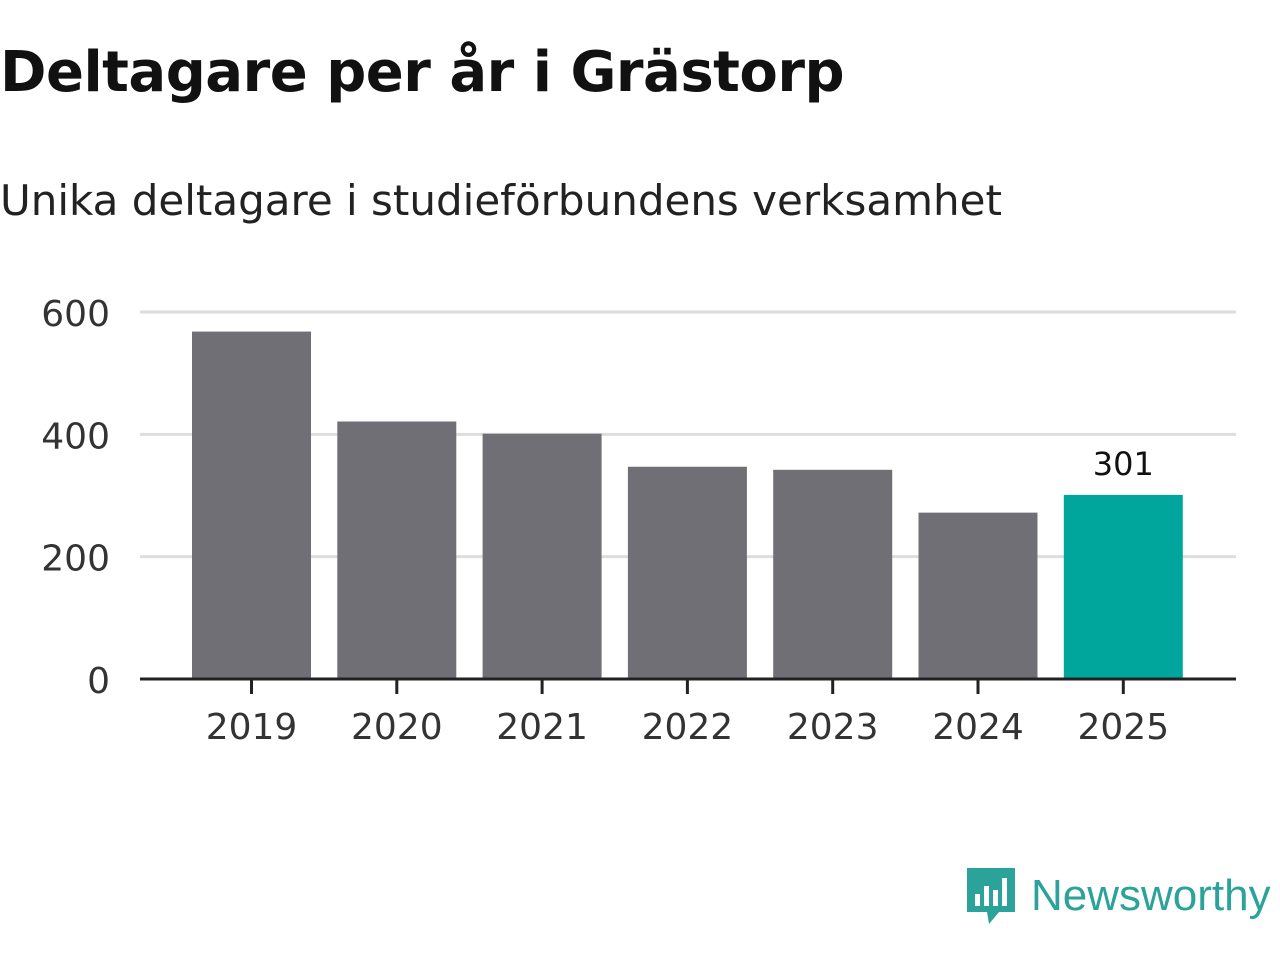 Image resolution: width=1280 pixels, height=960 pixels. What do you see at coordinates (422, 72) in the screenshot?
I see `chart-title: Deltagare per år i Grästorp` at bounding box center [422, 72].